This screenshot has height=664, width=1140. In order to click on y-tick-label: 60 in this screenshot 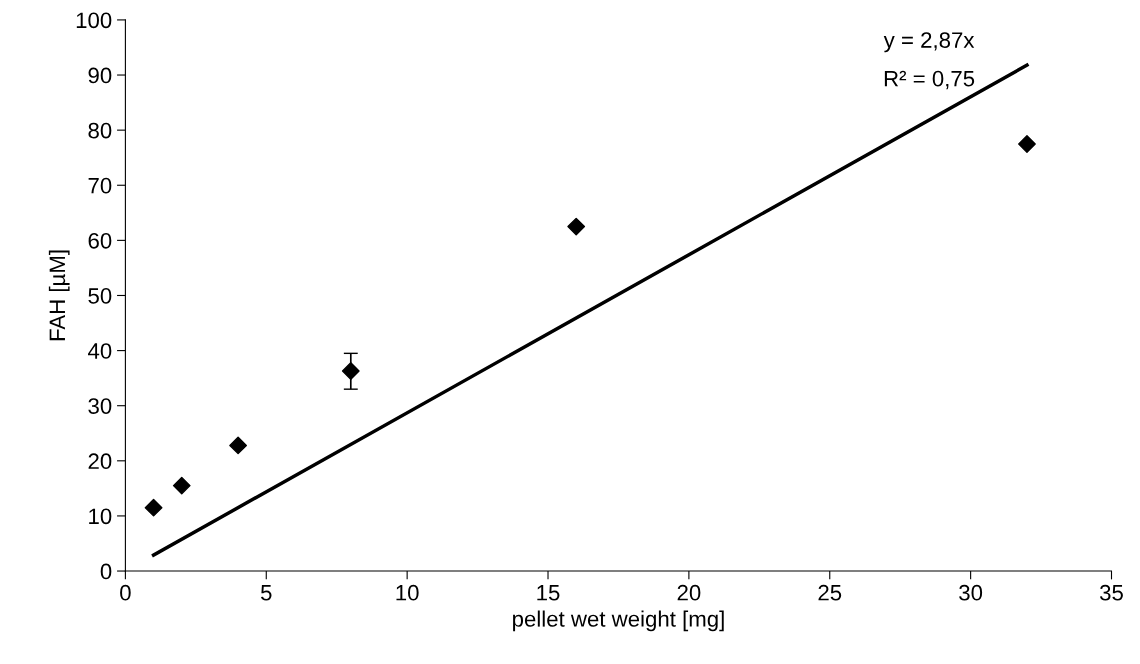, I will do `click(100, 240)`.